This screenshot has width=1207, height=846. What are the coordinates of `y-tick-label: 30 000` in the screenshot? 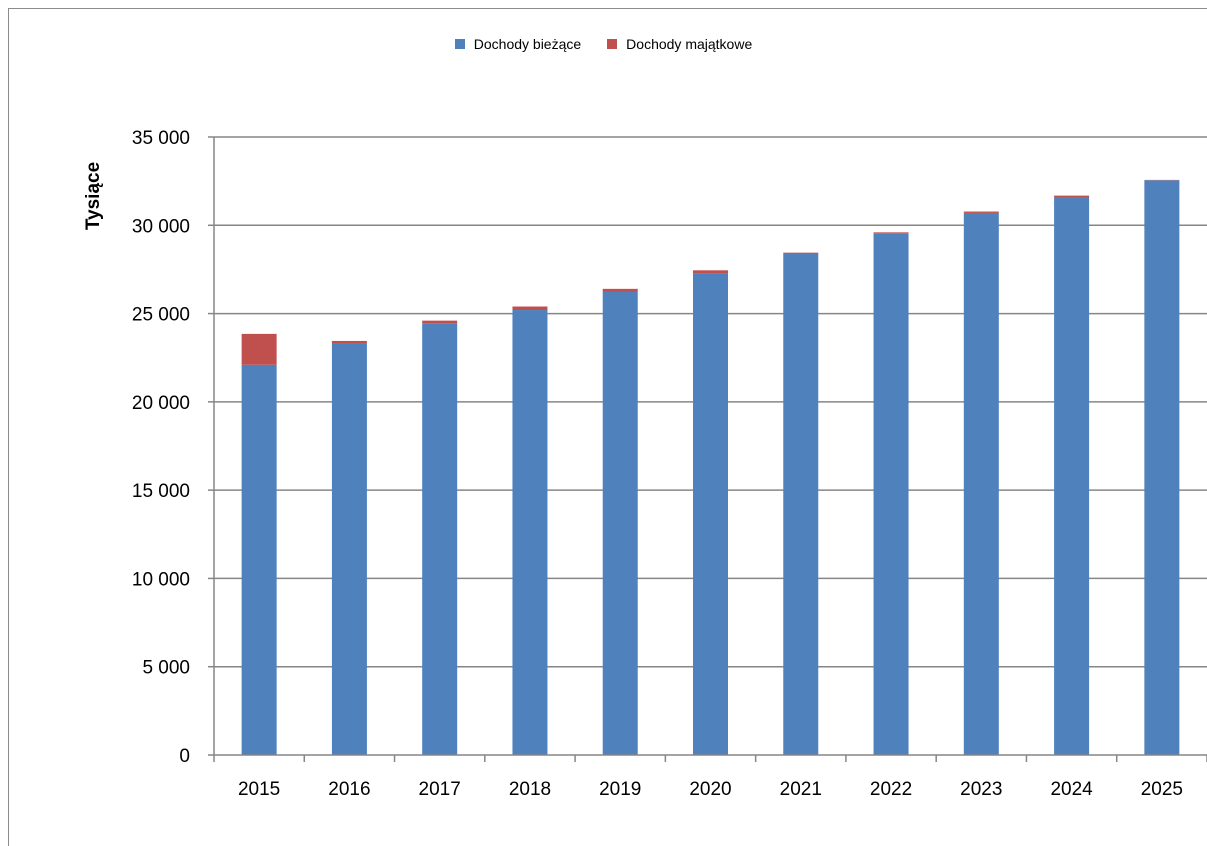 It's located at (161, 226).